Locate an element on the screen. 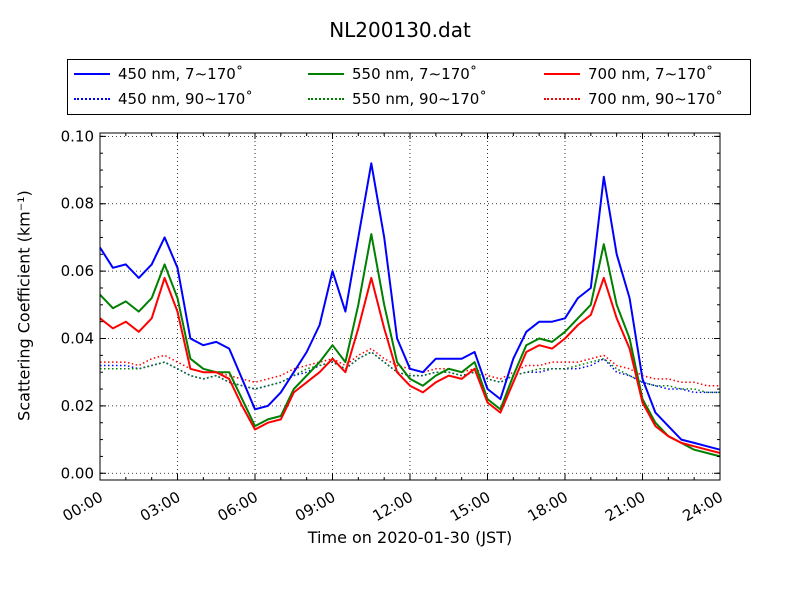 Image resolution: width=800 pixels, height=600 pixels. legend-label: 450 nm, 90∼170˚ is located at coordinates (185, 99).